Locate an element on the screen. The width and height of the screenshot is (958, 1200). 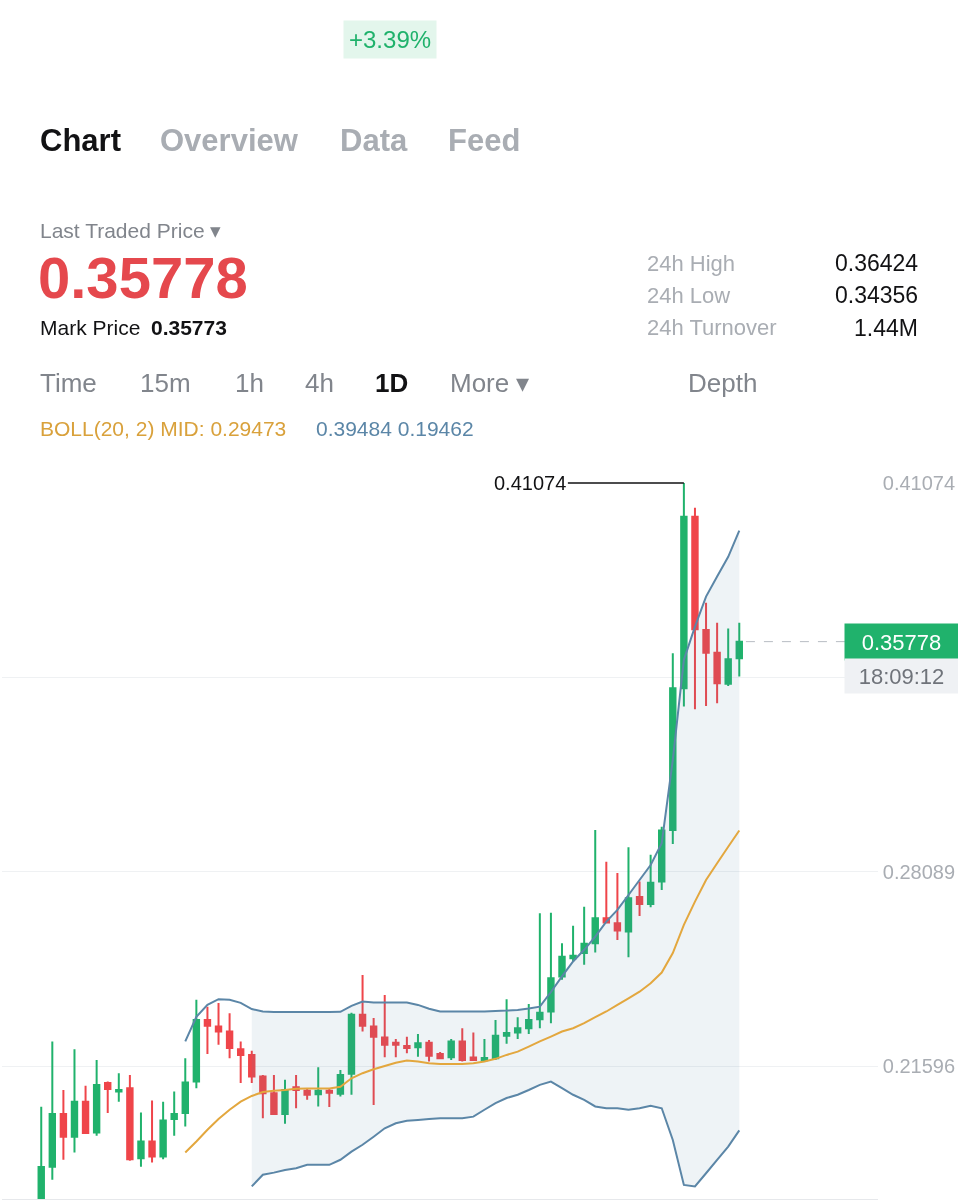
text: 24h Low is located at coordinates (689, 295).